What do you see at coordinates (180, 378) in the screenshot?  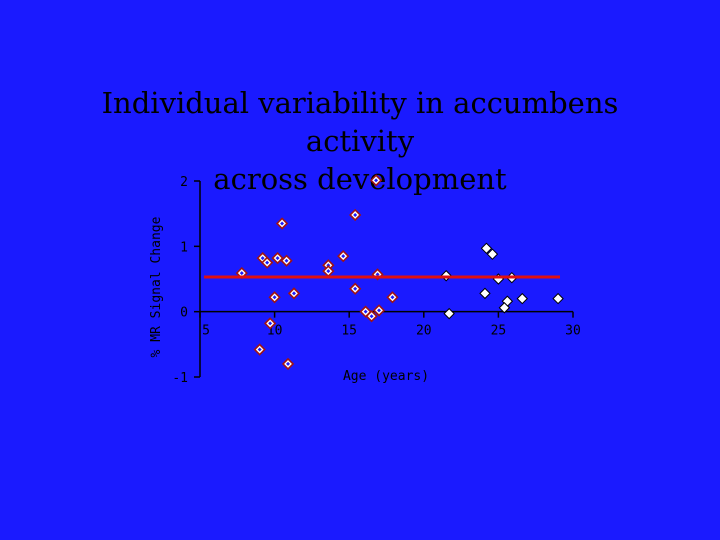 I see `y-tick-label: -1` at bounding box center [180, 378].